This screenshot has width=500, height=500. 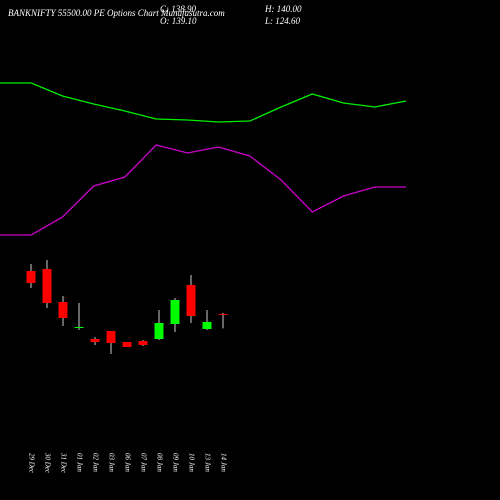 What do you see at coordinates (143, 462) in the screenshot?
I see `x-tick-label: 07 Jan` at bounding box center [143, 462].